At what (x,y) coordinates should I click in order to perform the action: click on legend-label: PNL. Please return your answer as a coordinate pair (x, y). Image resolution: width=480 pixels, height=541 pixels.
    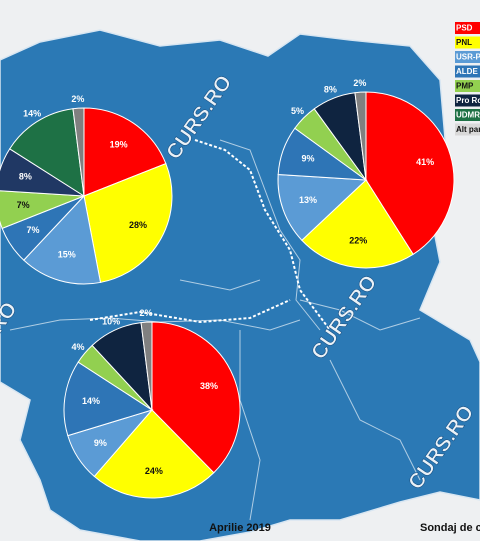
    Looking at the image, I should click on (464, 42).